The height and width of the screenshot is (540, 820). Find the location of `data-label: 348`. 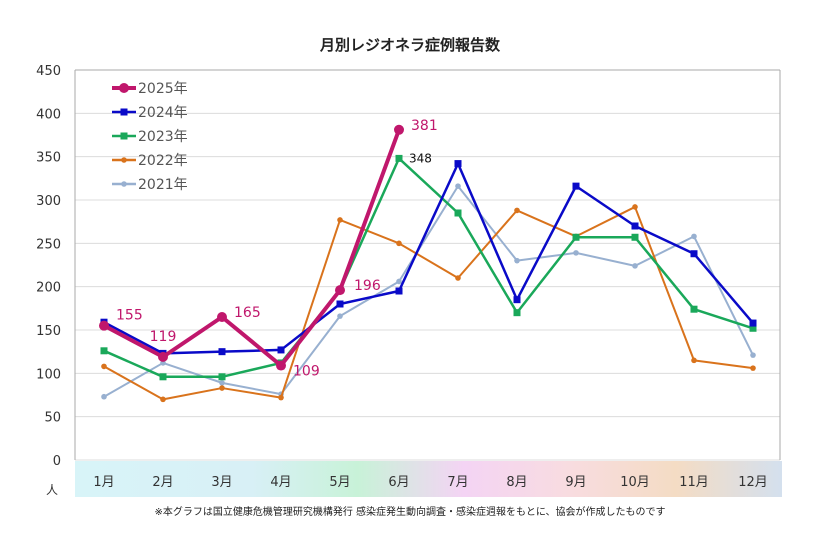

data-label: 348 is located at coordinates (420, 158).